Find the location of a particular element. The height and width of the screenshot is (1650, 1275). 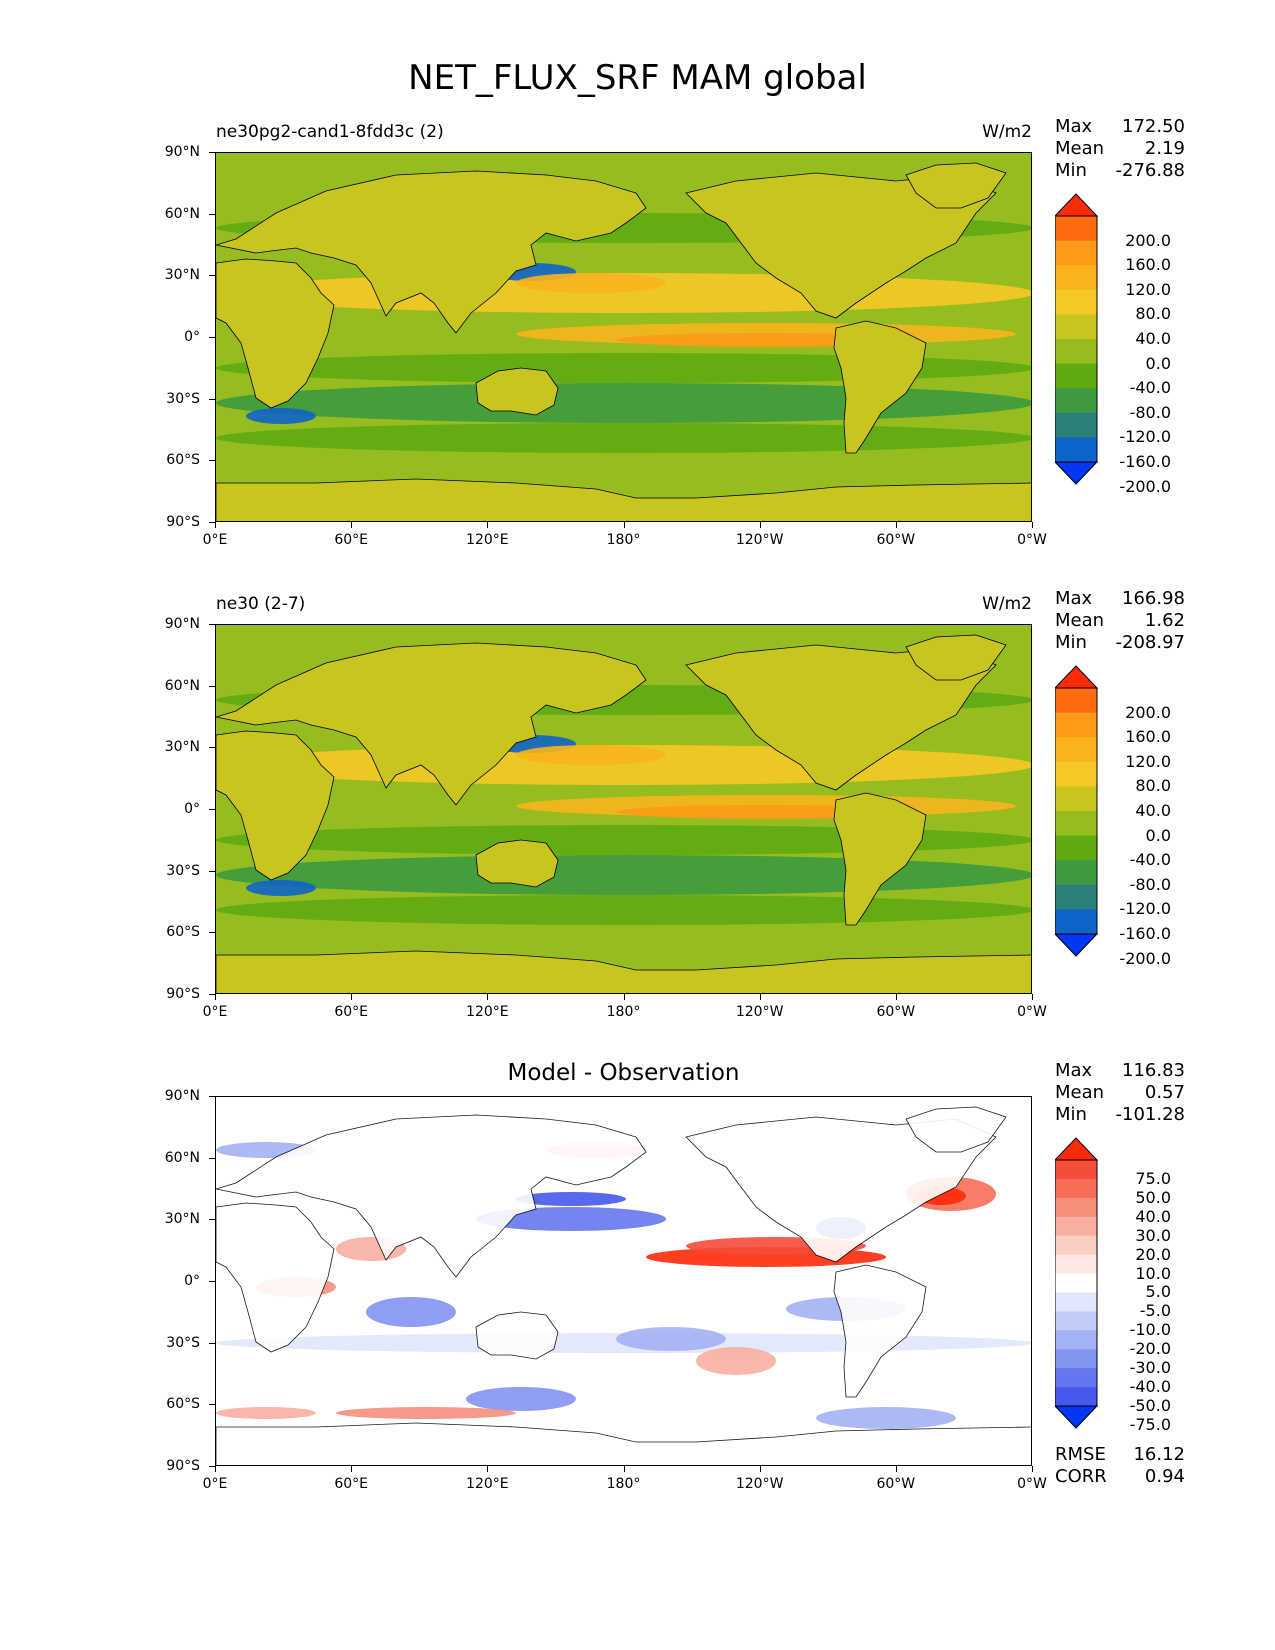

colorbar-extend-bottom is located at coordinates (1076, 473).